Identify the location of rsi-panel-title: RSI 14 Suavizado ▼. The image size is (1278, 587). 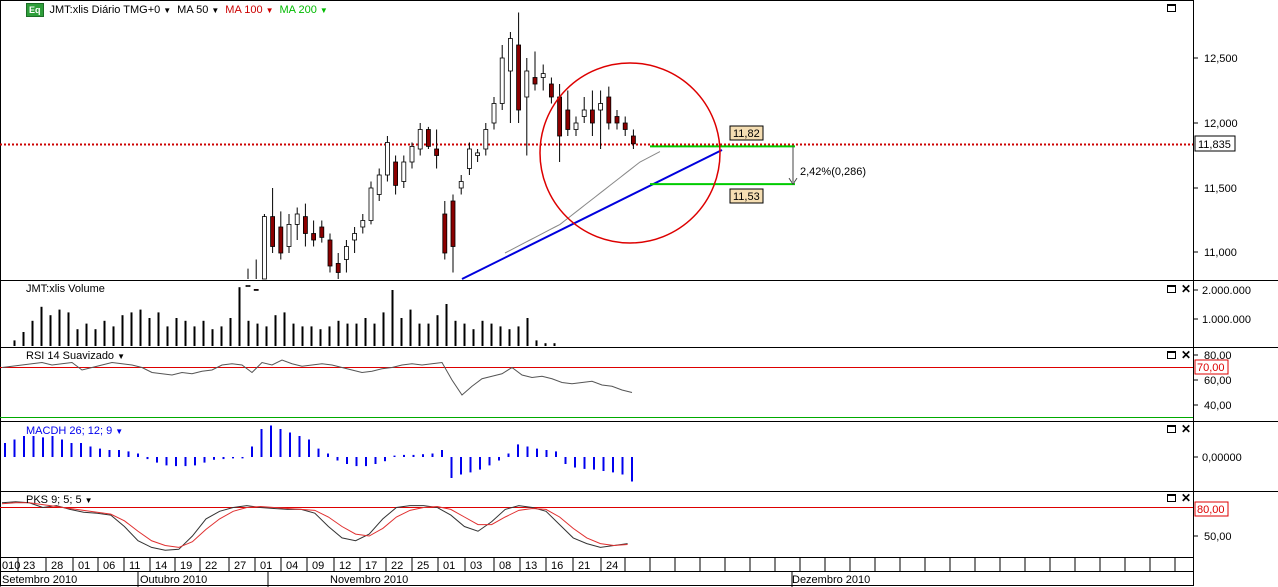
(75, 356).